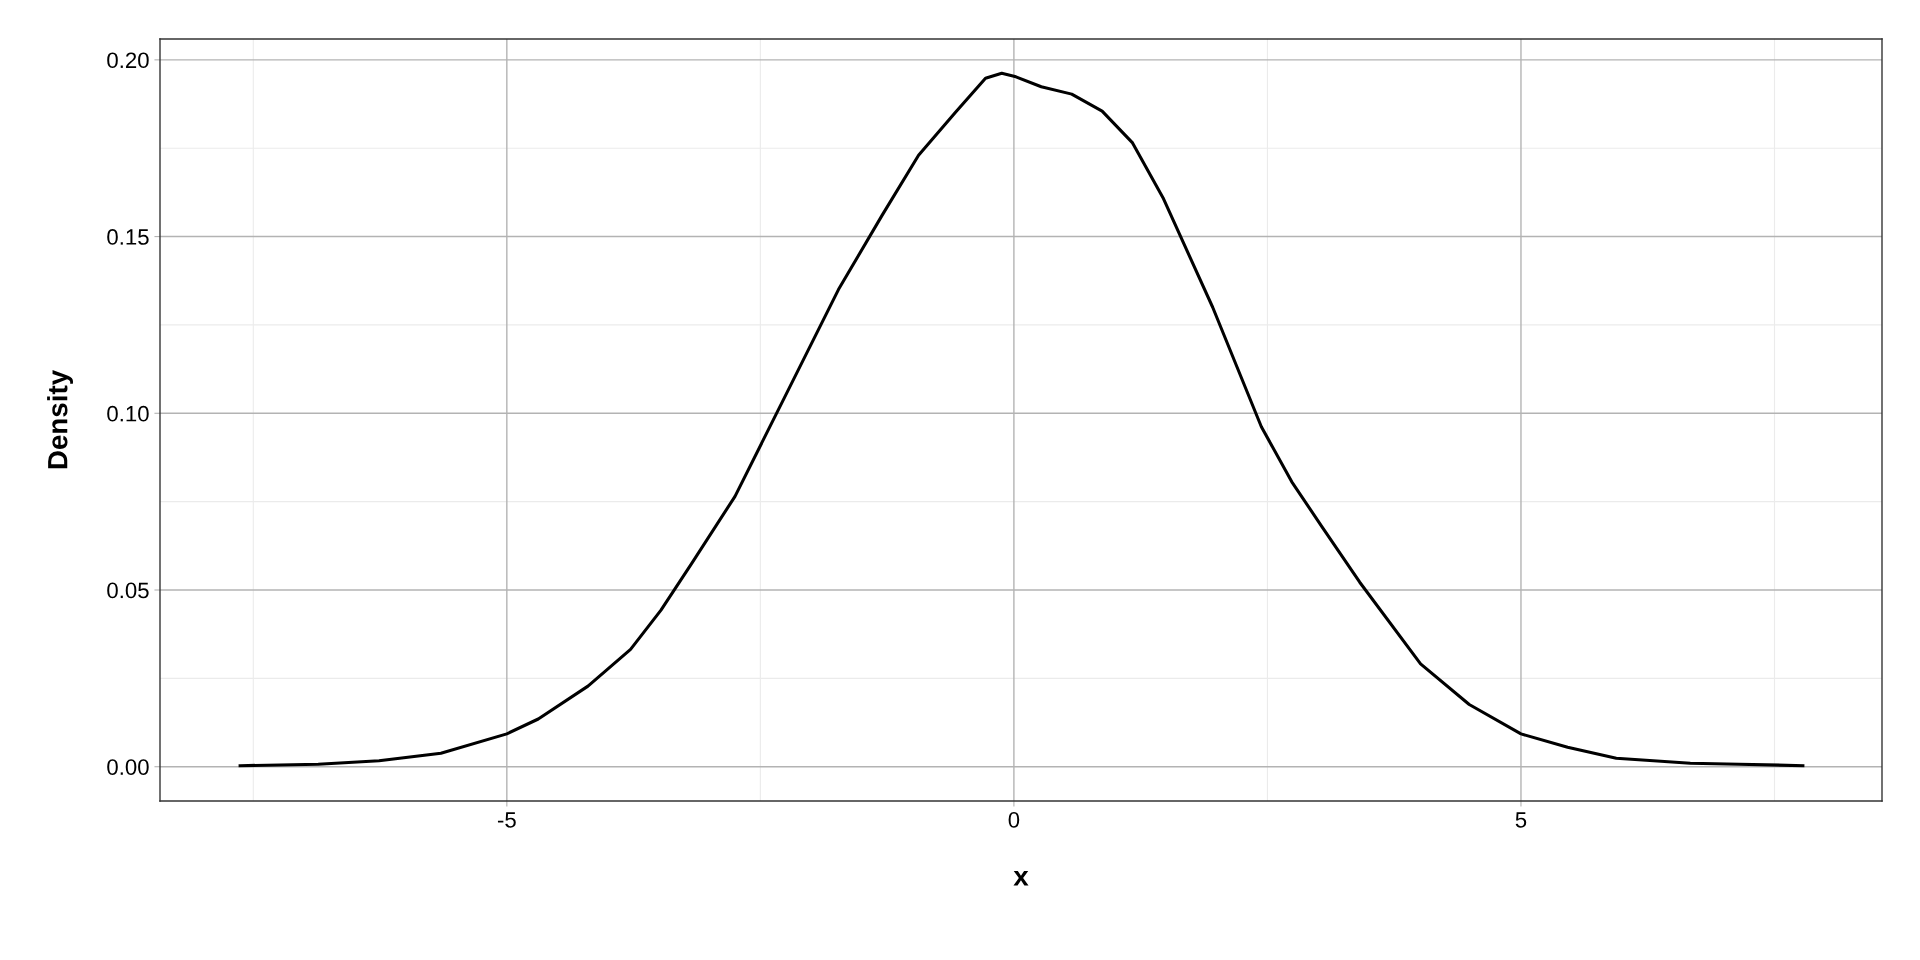 The width and height of the screenshot is (1920, 960). Describe the element at coordinates (506, 820) in the screenshot. I see `x-tick-label: -5` at that location.